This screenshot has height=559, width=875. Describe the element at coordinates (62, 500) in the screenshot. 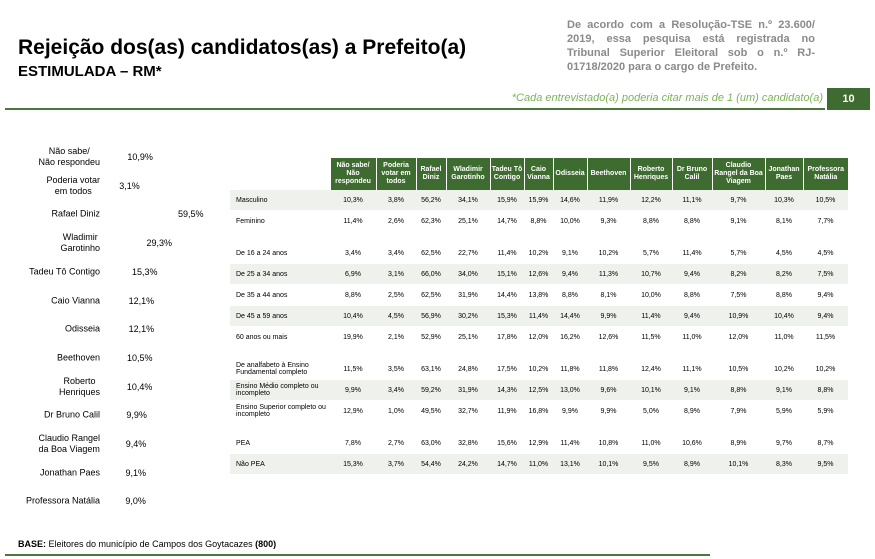

I see `category-label: Professora Natália` at that location.